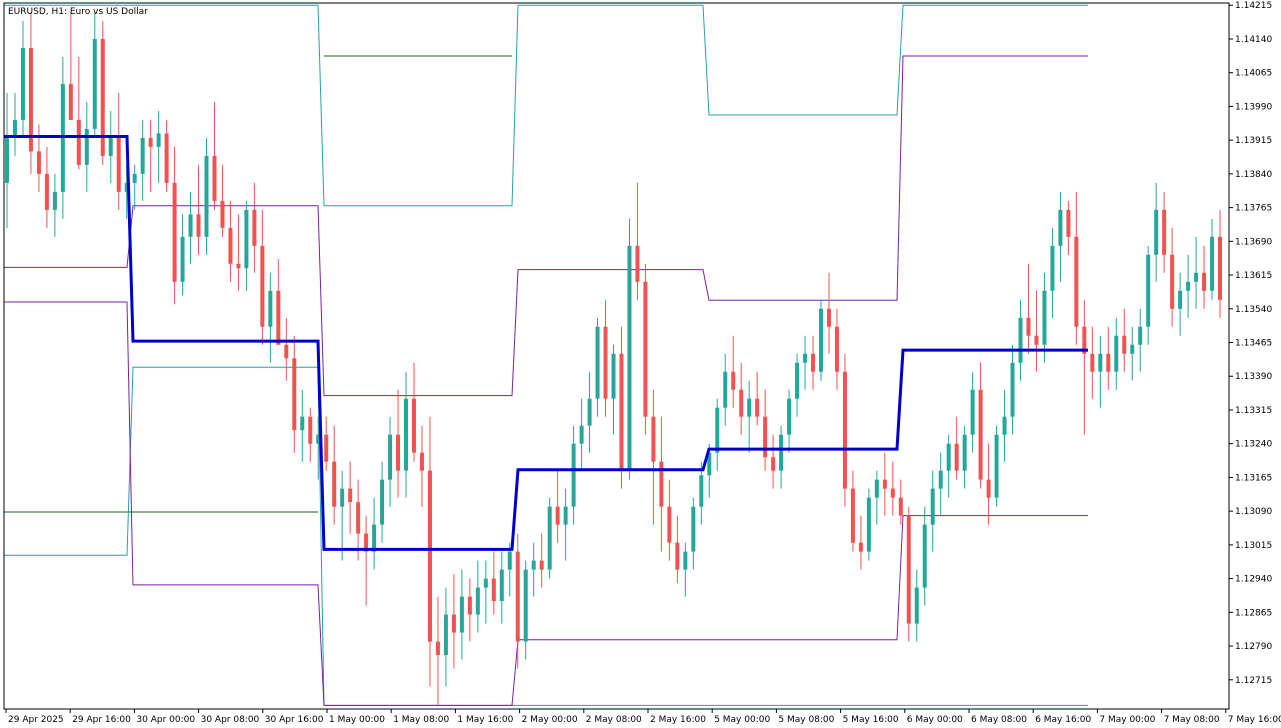 Image resolution: width=1281 pixels, height=728 pixels. I want to click on x-tick-label: 5 May 16:00, so click(871, 720).